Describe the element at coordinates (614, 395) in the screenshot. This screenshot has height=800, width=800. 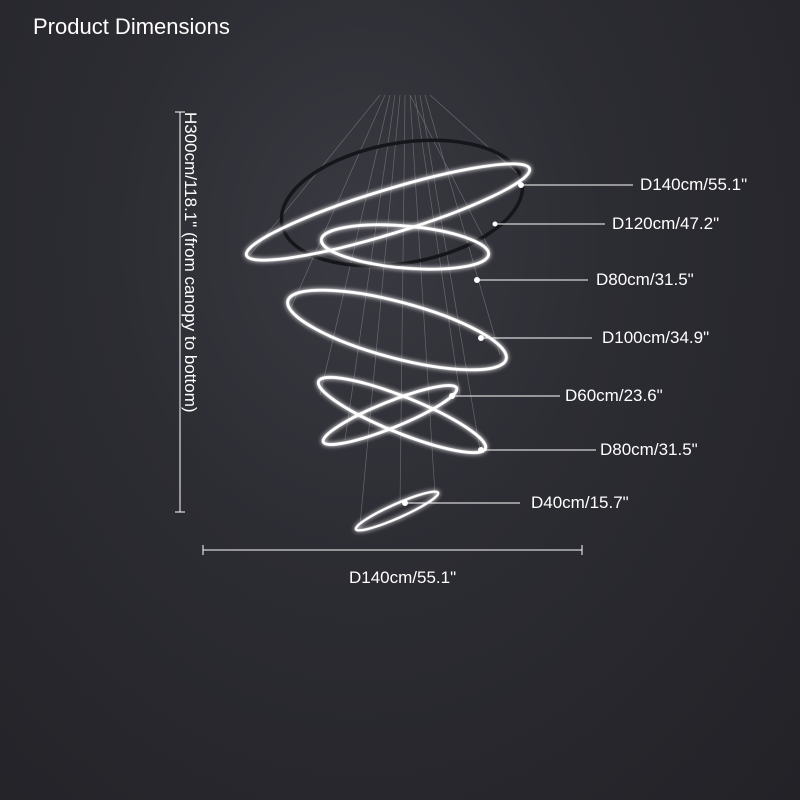
I see `ring-label: D60cm/23.6"` at that location.